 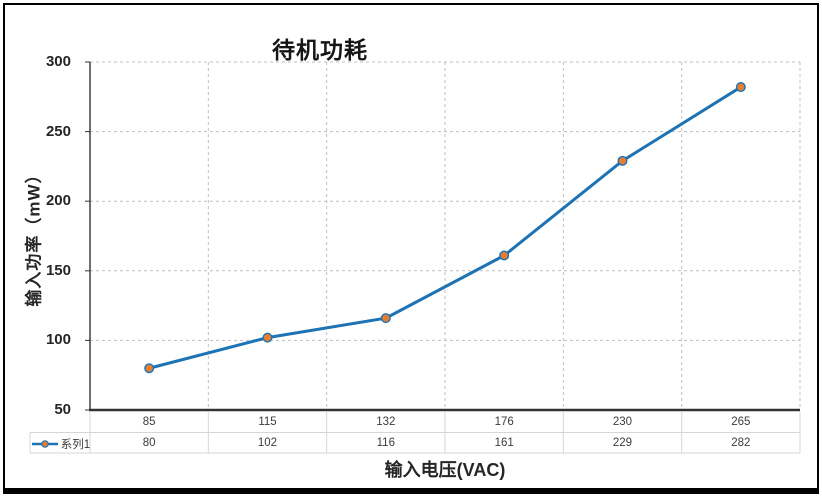 I want to click on y-tick-label: 300, so click(x=58, y=61).